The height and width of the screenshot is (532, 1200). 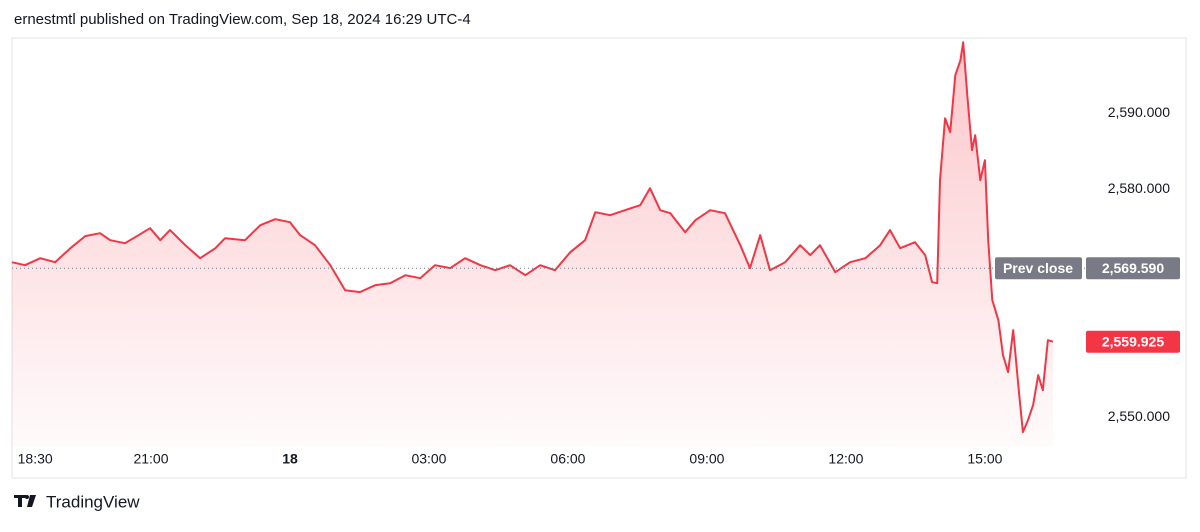 I want to click on y-tick-label: 2,580.000, so click(x=1139, y=188).